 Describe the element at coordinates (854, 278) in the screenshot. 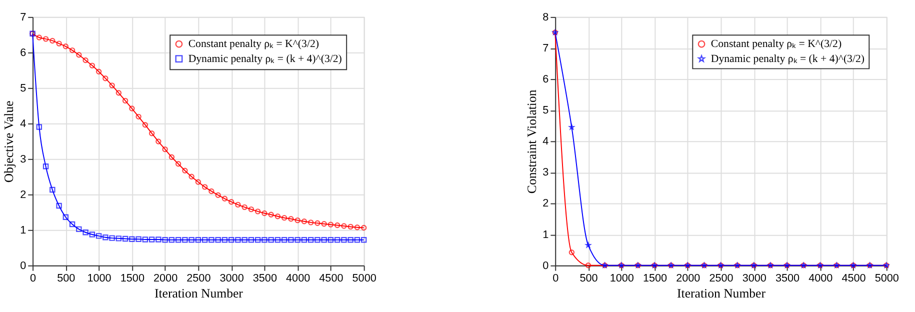

I see `x-tick-label: 4500` at that location.